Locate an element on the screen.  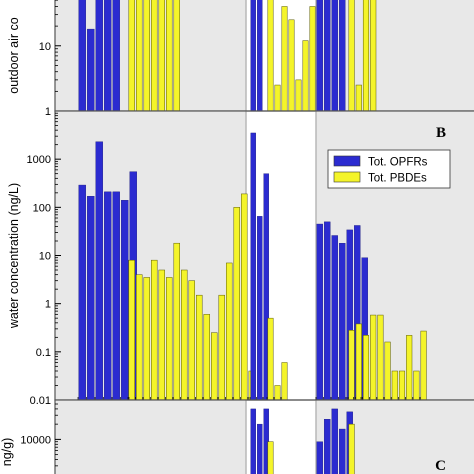
legend-label-opfr: Tot. OPFRs is located at coordinates (398, 163).